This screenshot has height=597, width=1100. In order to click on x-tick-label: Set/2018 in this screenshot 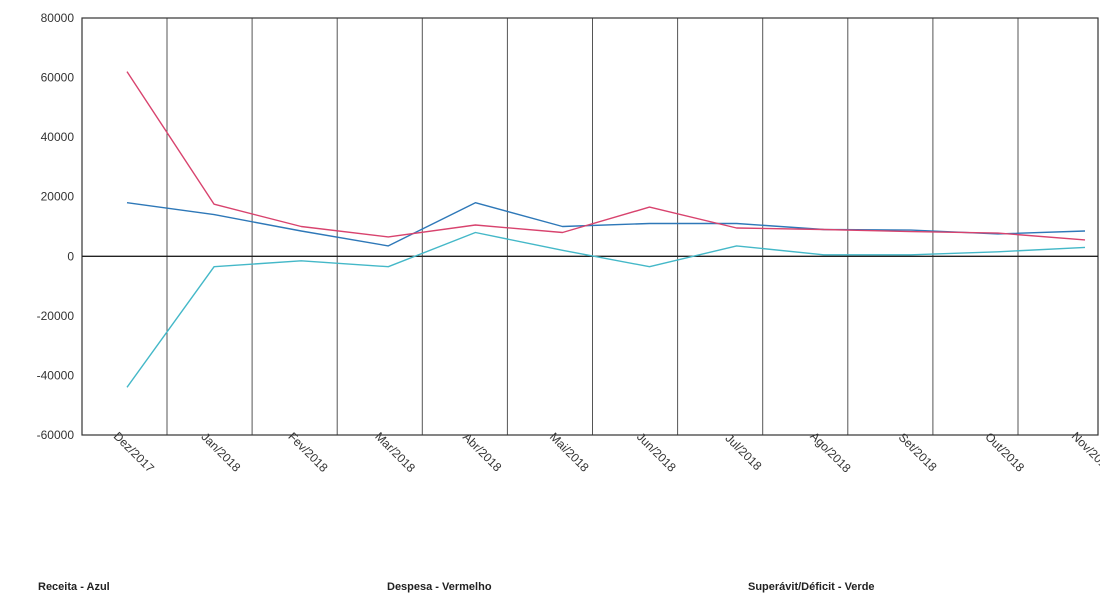, I will do `click(918, 452)`.